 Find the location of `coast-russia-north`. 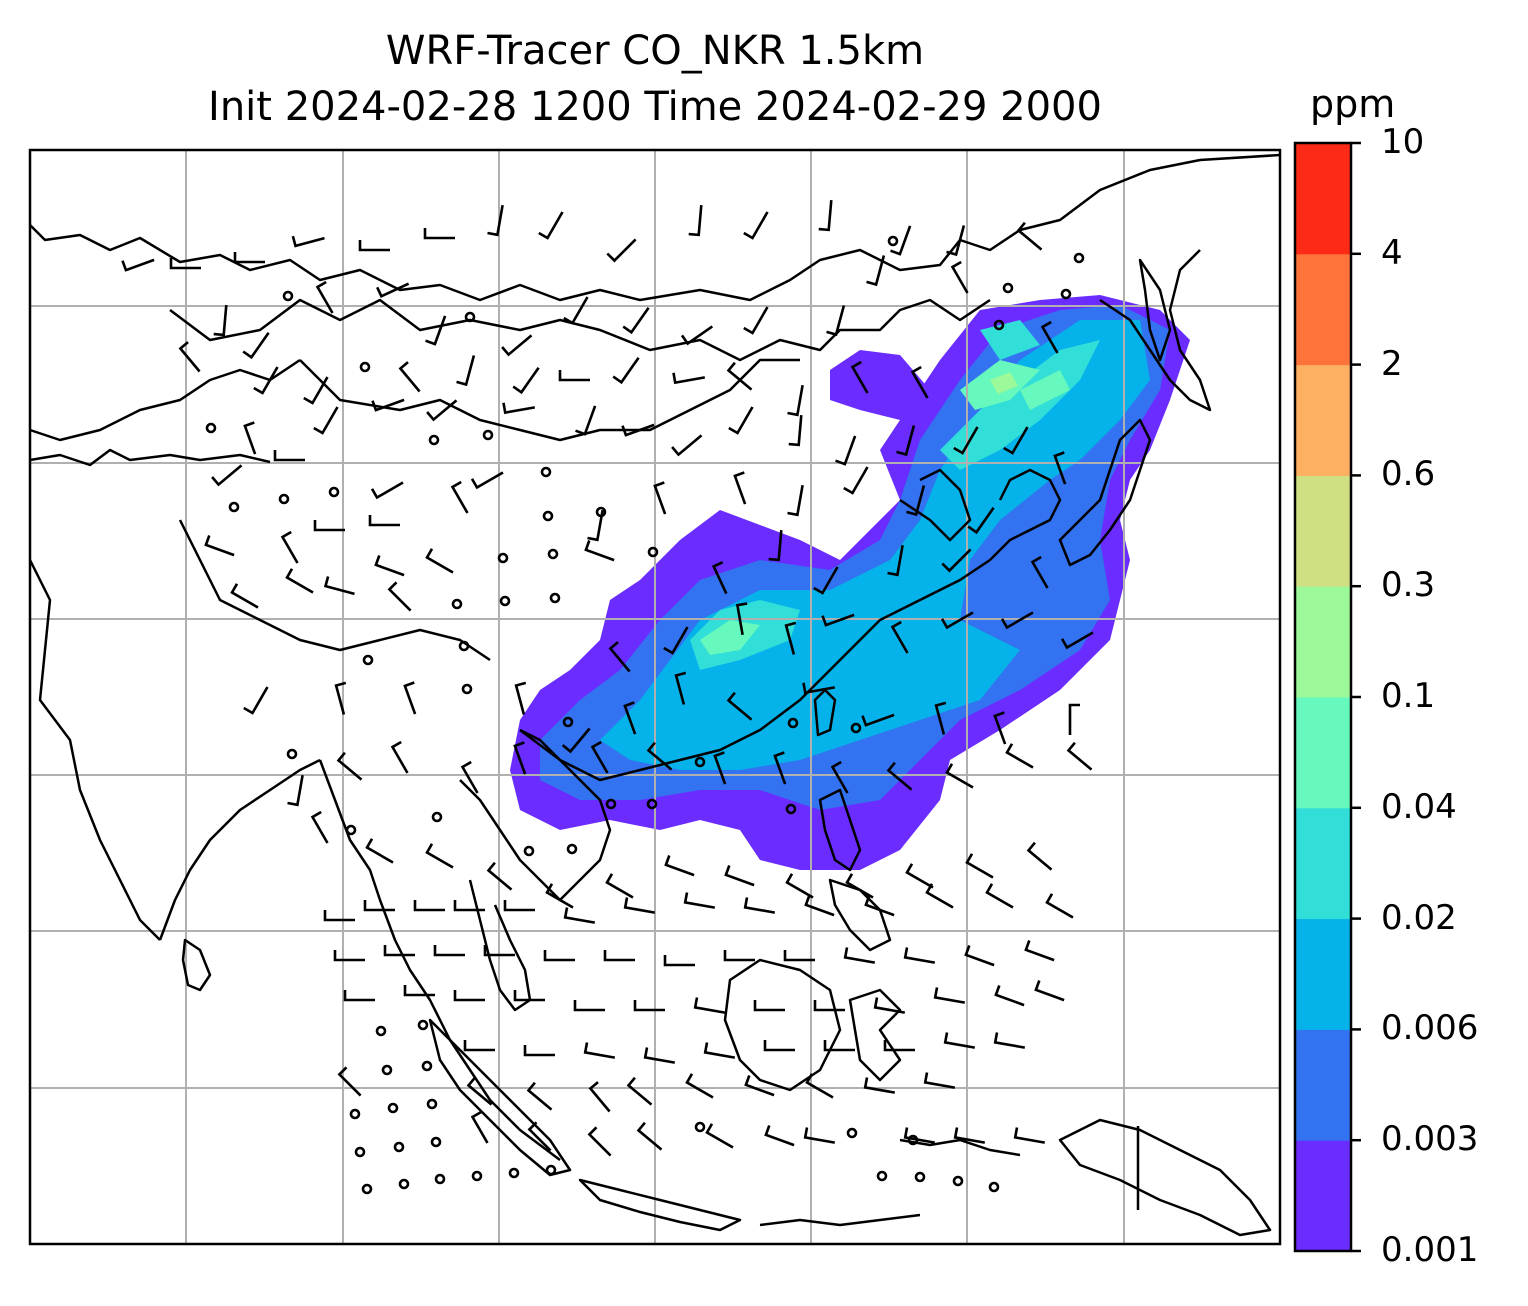

coast-russia-north is located at coordinates (655, 227).